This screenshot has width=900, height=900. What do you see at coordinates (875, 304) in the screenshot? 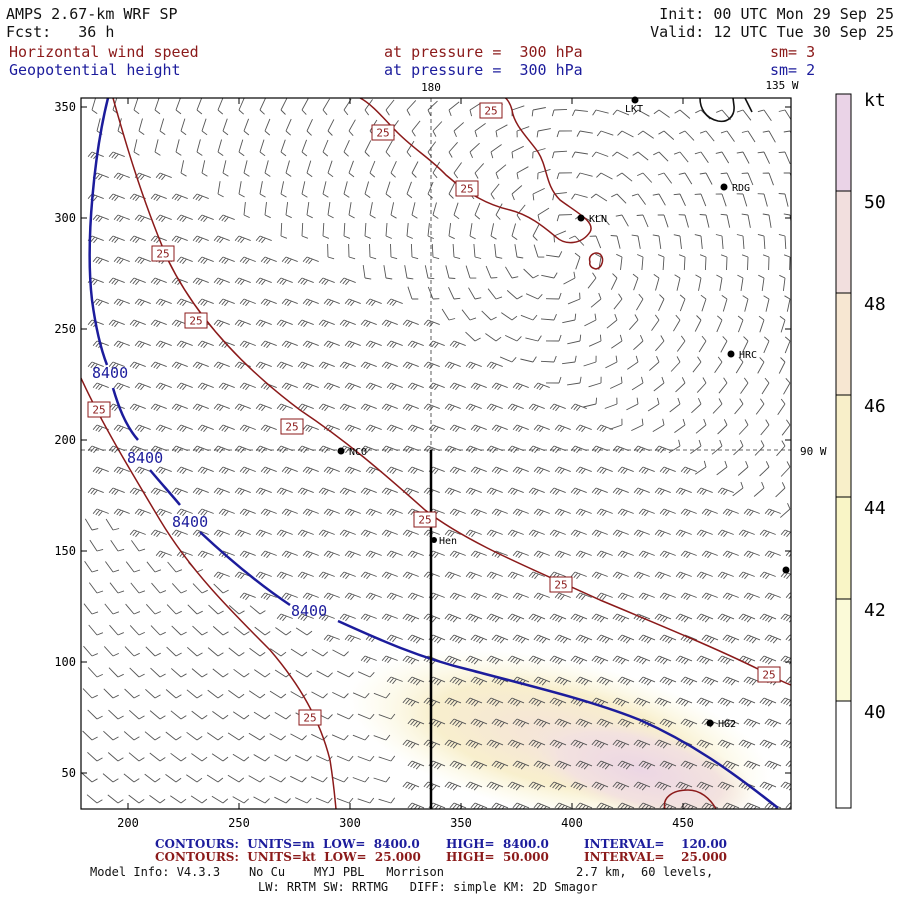
I see `svg-text: 48` at bounding box center [875, 304].